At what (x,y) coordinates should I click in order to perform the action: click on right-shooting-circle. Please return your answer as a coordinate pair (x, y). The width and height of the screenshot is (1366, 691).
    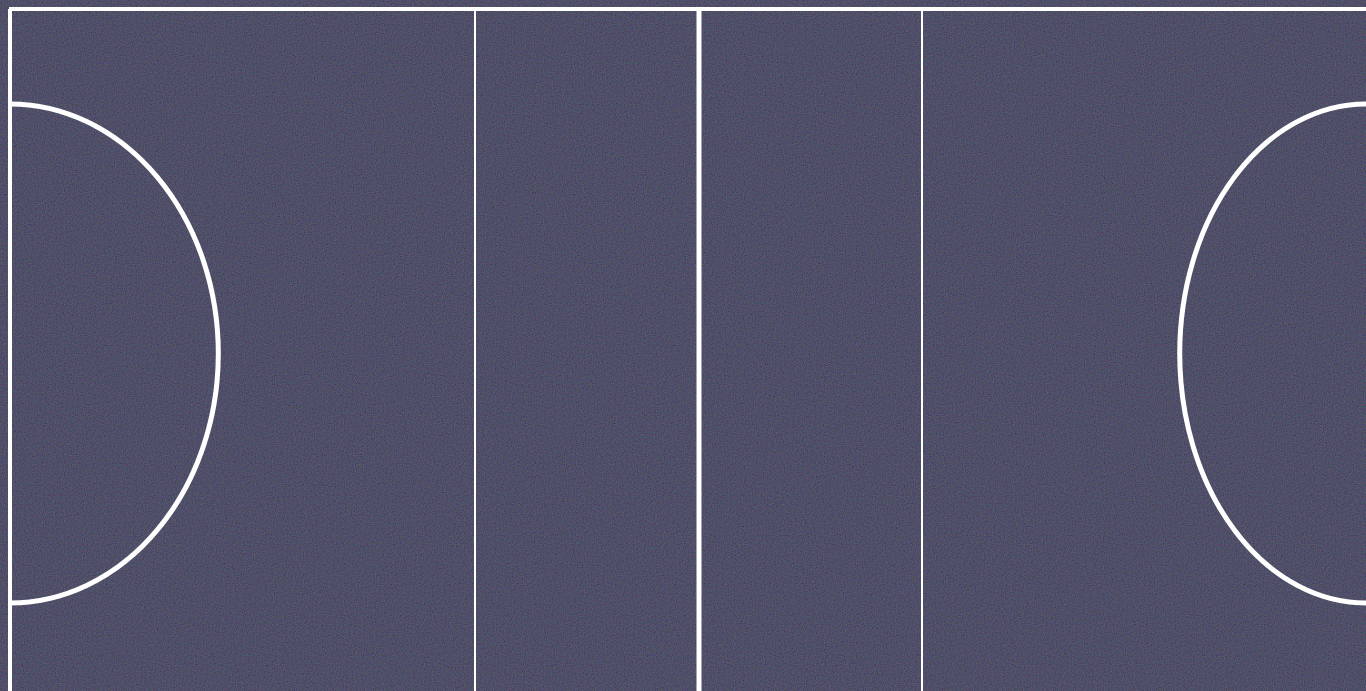
    Looking at the image, I should click on (1271, 353).